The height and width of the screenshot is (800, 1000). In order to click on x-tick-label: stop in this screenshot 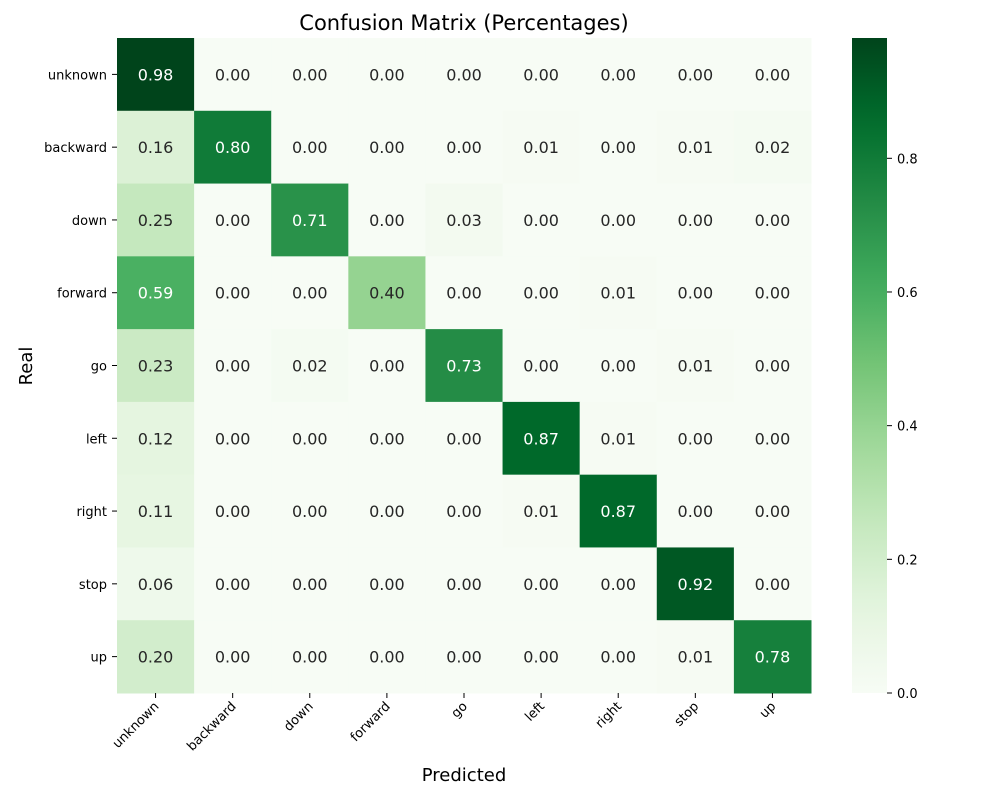, I will do `click(687, 714)`.